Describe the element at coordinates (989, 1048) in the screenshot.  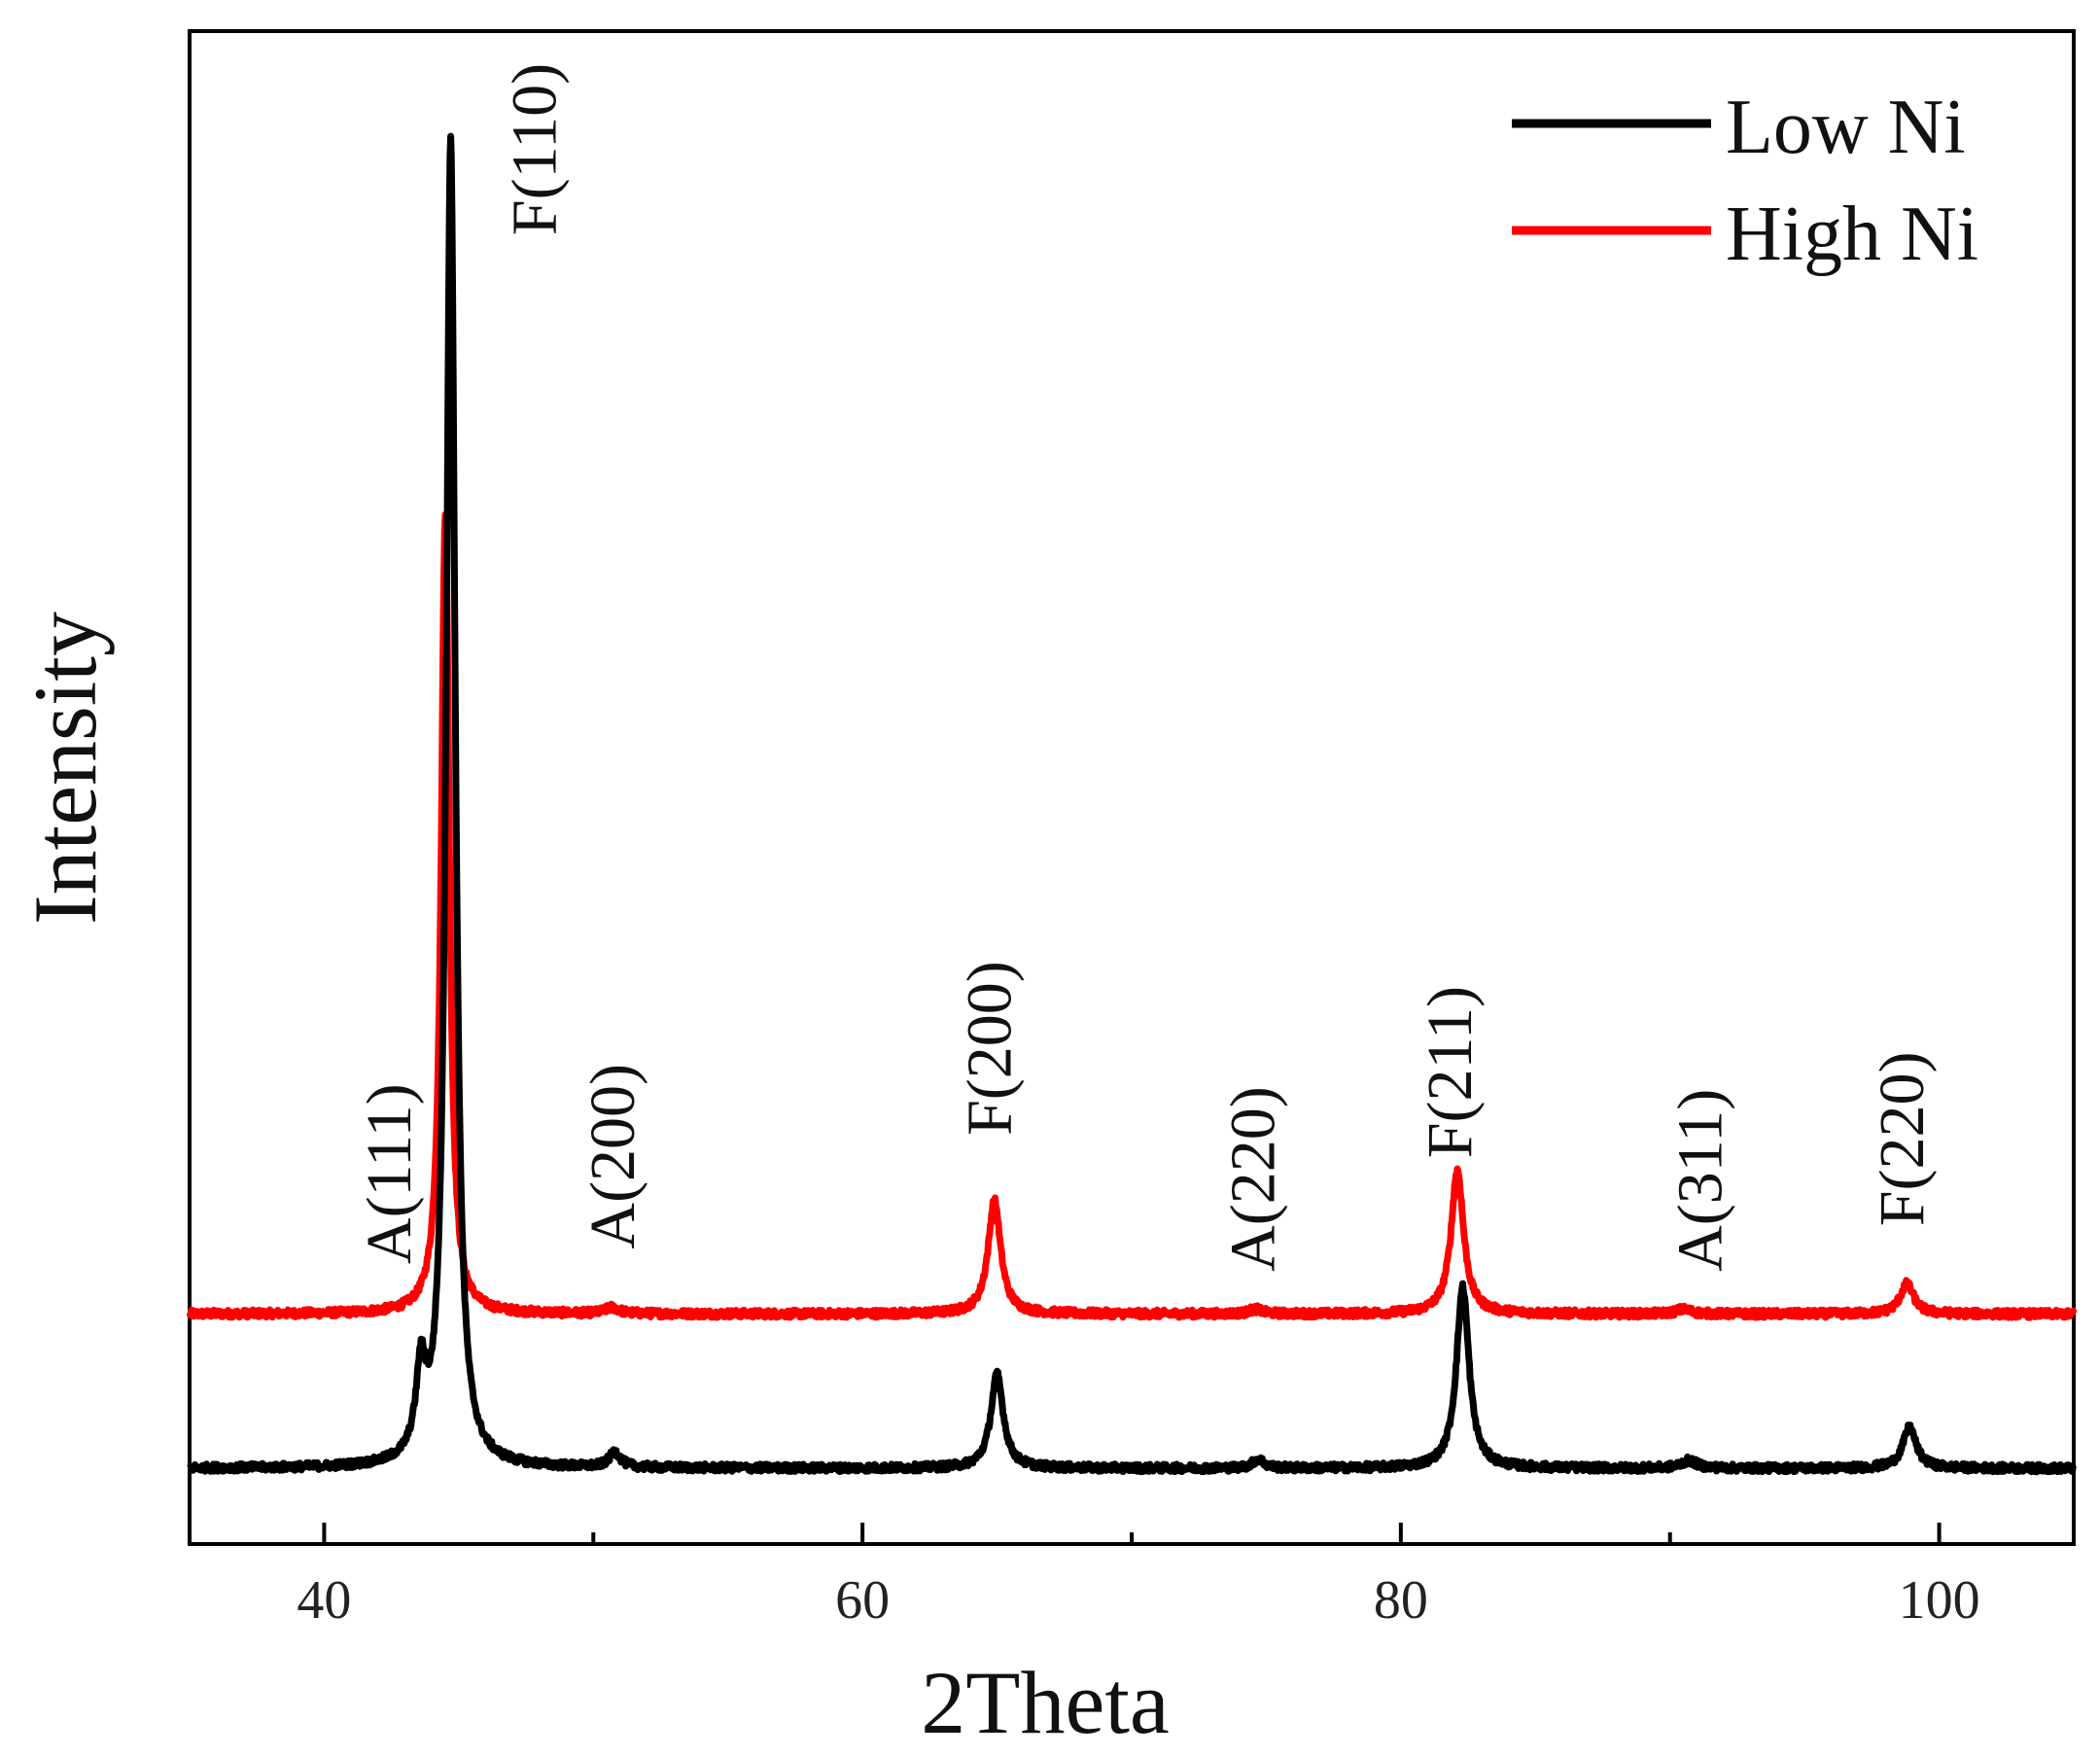
I see `peak-label-f200: F(200)` at that location.